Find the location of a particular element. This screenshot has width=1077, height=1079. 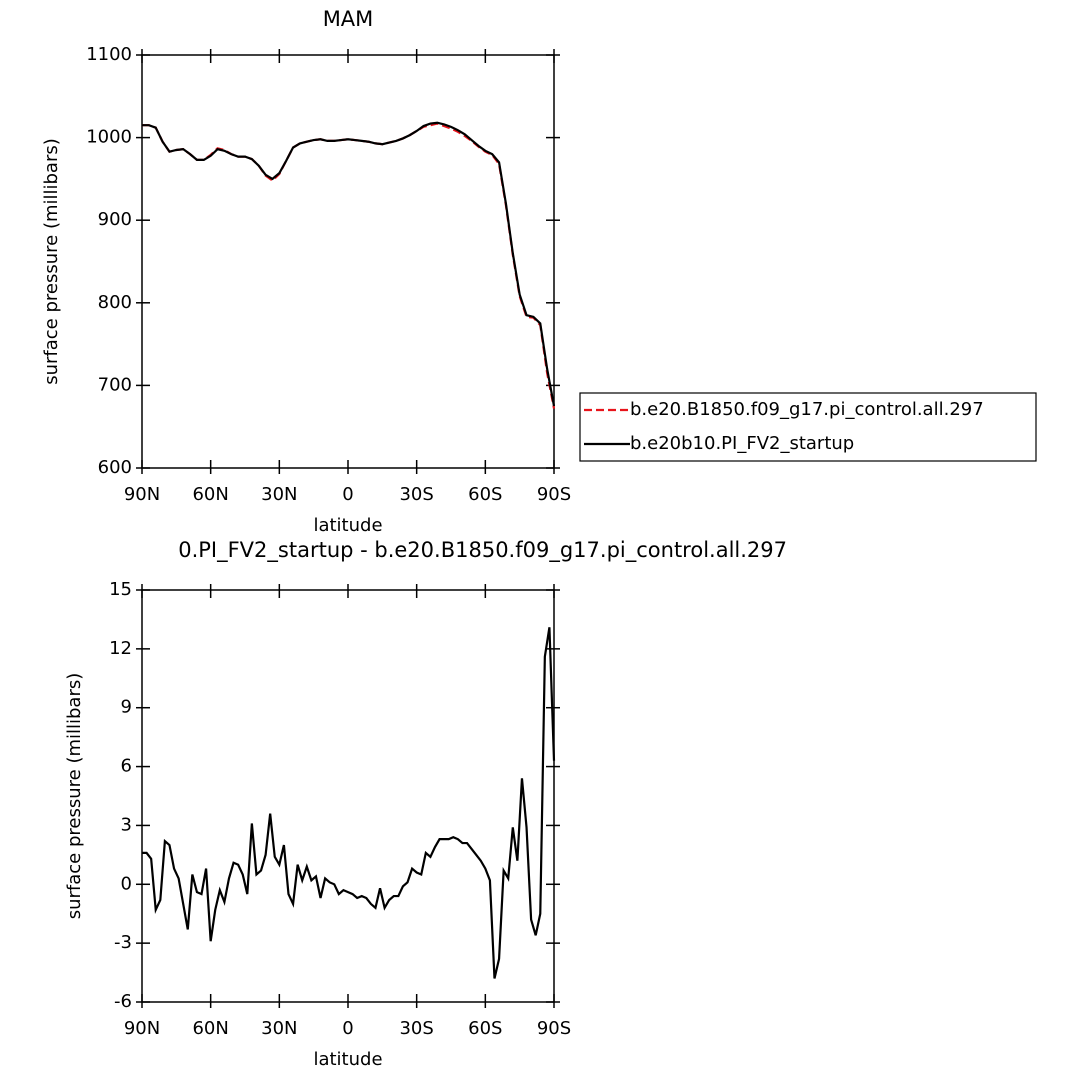

y-tick-label: 900 is located at coordinates (115, 219).